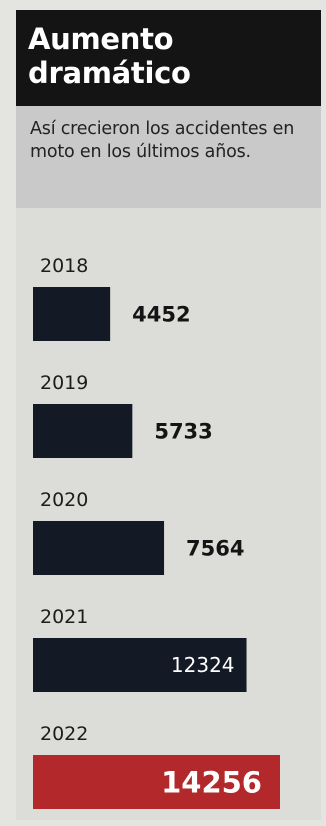 The width and height of the screenshot is (326, 826). I want to click on value-label: 12324, so click(203, 665).